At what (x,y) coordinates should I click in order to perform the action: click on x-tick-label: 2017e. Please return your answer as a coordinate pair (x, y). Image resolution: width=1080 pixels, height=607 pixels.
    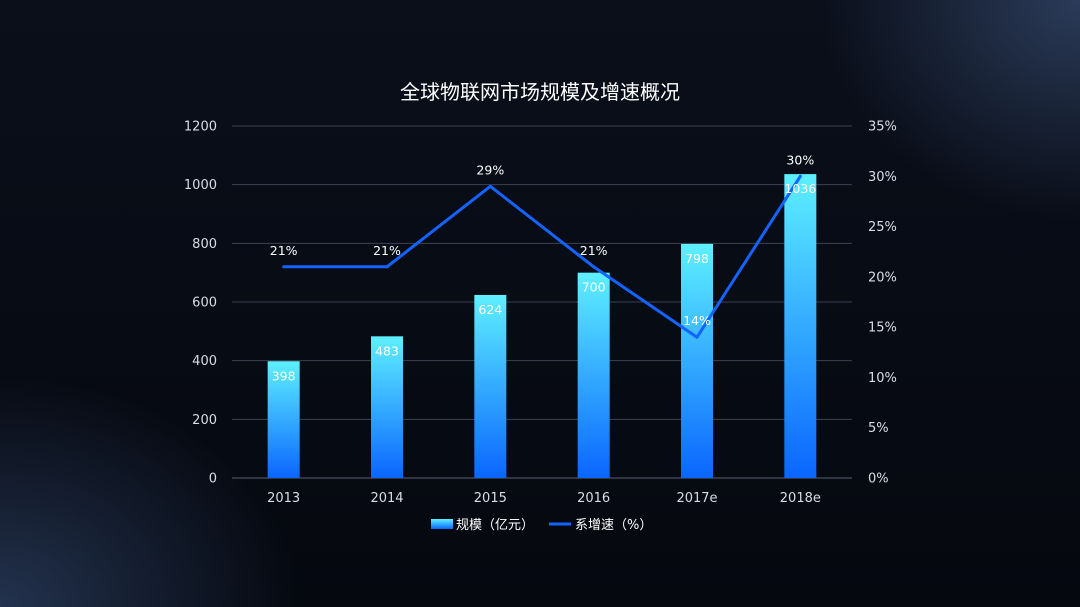
    Looking at the image, I should click on (696, 498).